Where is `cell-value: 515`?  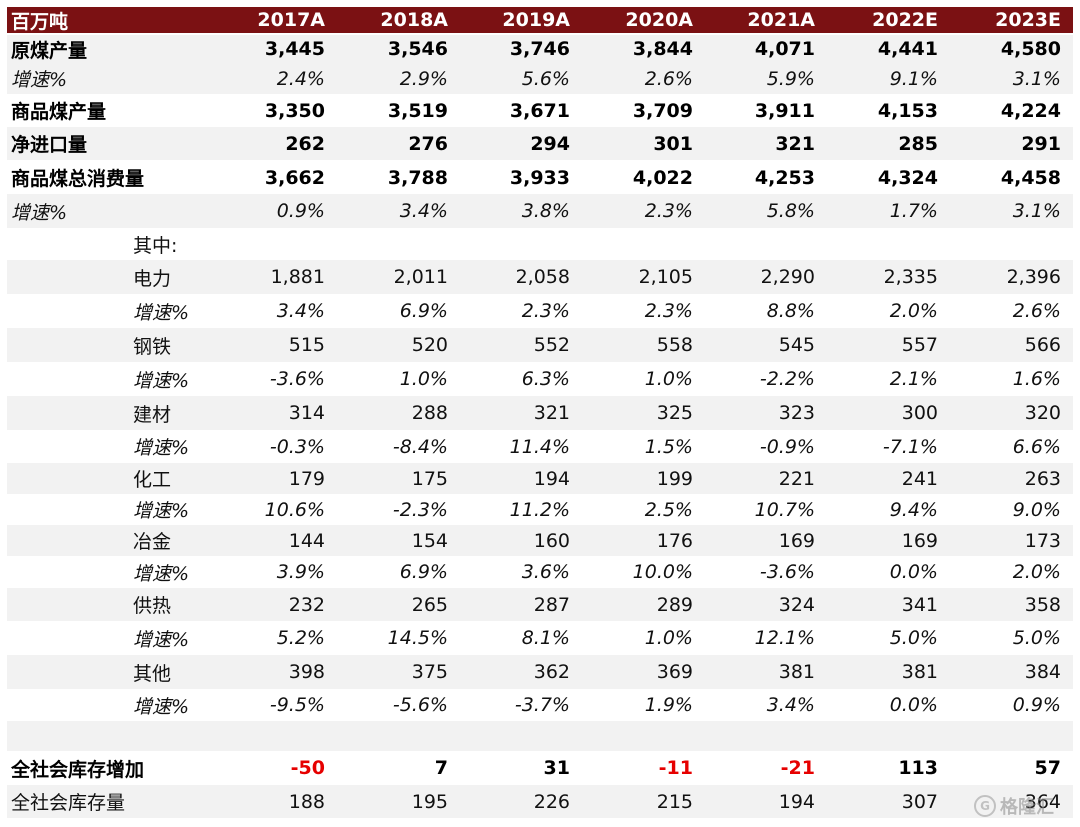
cell-value: 515 is located at coordinates (306, 345).